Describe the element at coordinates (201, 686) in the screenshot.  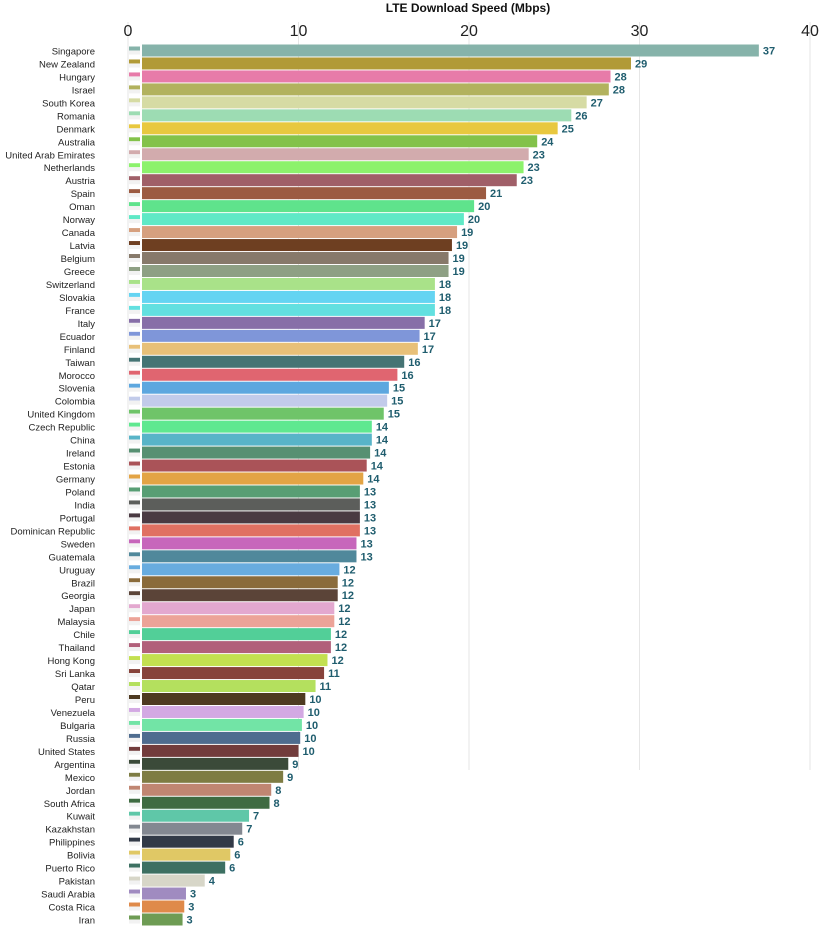
I see `bar-row: Qatar 11` at that location.